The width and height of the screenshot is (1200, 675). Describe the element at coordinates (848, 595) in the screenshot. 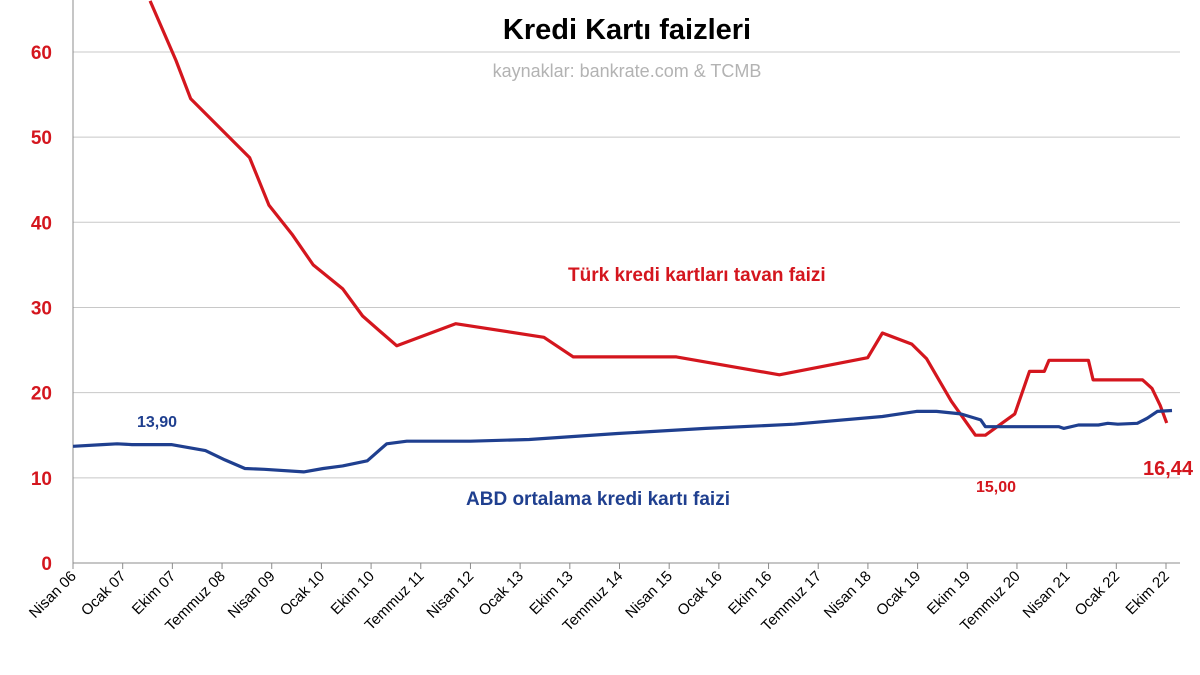

I see `x-tick-label: Nisan 18` at that location.